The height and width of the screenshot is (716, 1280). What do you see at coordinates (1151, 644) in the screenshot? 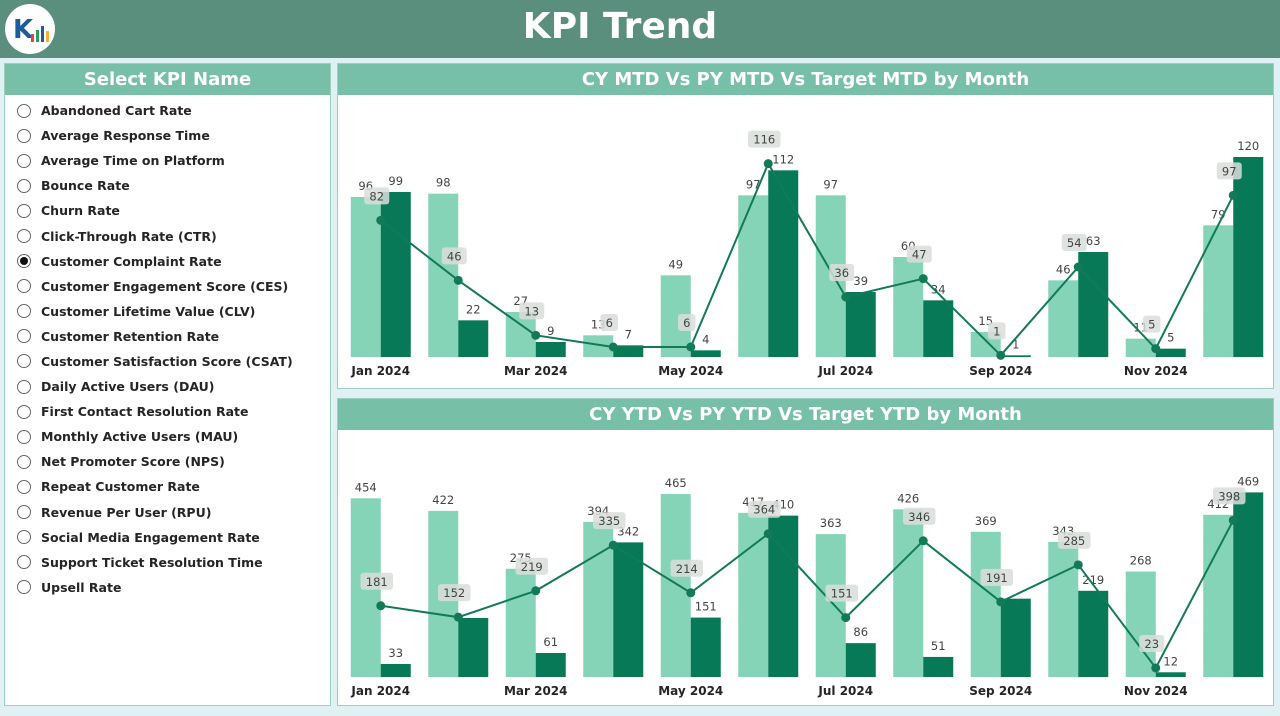
I see `data-label-target: 23` at bounding box center [1151, 644].